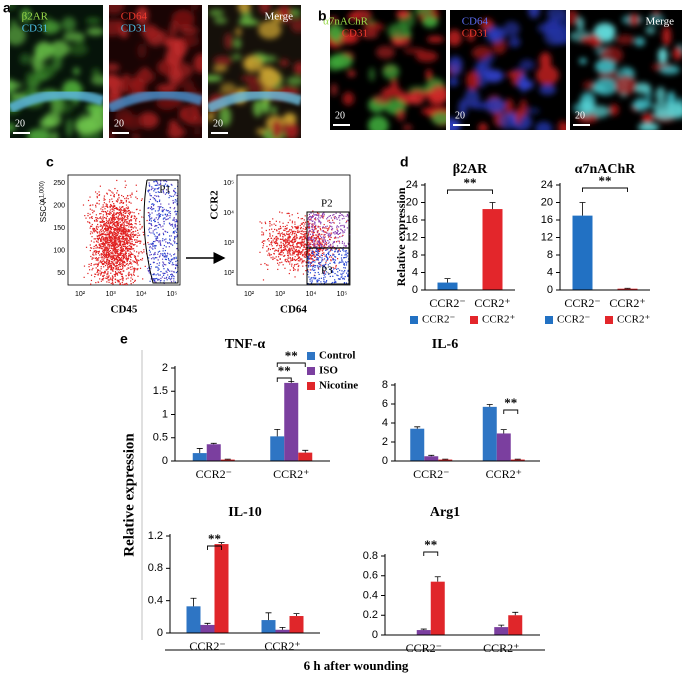  Describe the element at coordinates (284, 370) in the screenshot. I see `significance-label: **` at that location.